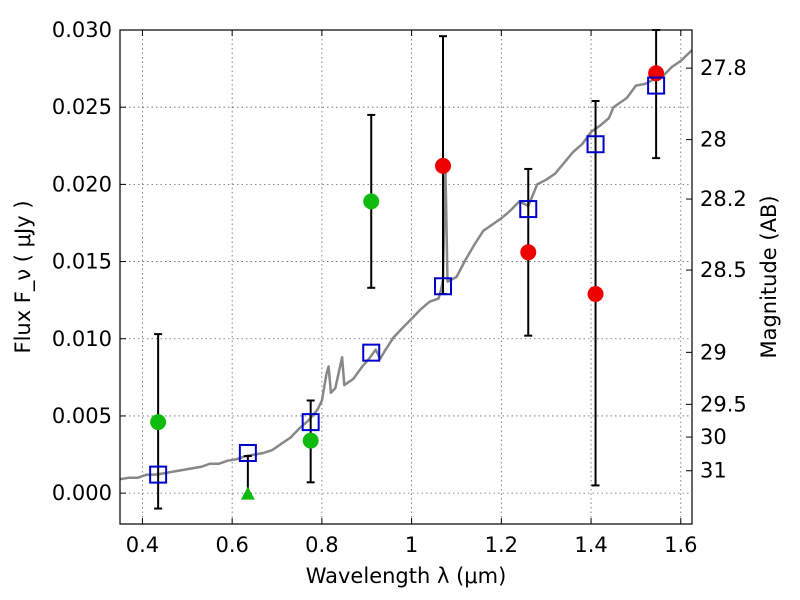 This screenshot has height=600, width=800. Describe the element at coordinates (769, 276) in the screenshot. I see `magnitude-axis-label: Magnitude (AB)` at that location.